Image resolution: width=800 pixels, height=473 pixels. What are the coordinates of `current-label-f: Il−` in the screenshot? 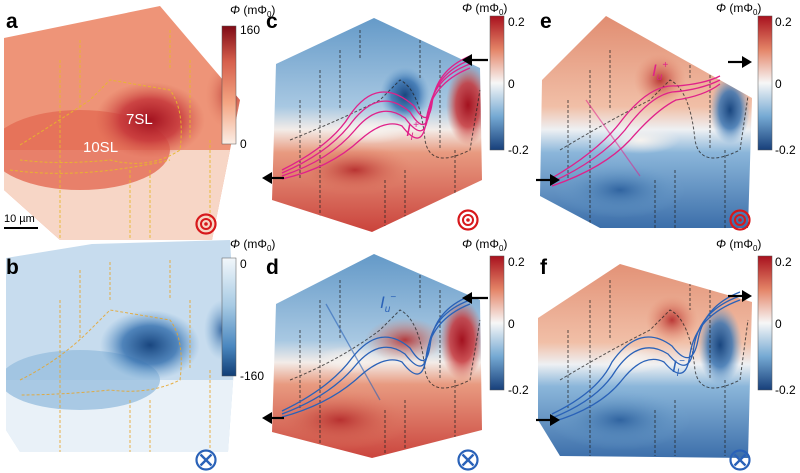 It's located at (678, 367).